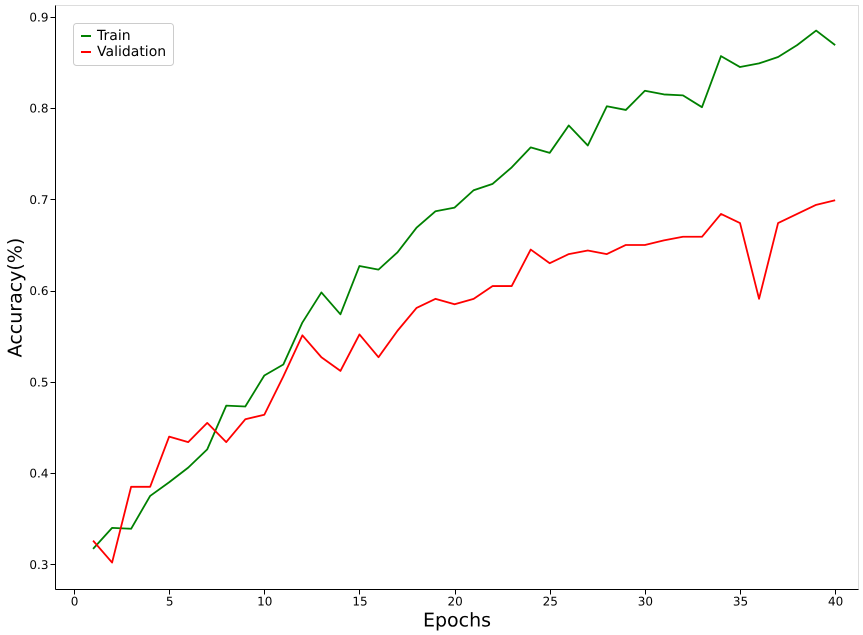 The image size is (863, 635). Describe the element at coordinates (646, 601) in the screenshot. I see `x-tick-label: 30` at that location.